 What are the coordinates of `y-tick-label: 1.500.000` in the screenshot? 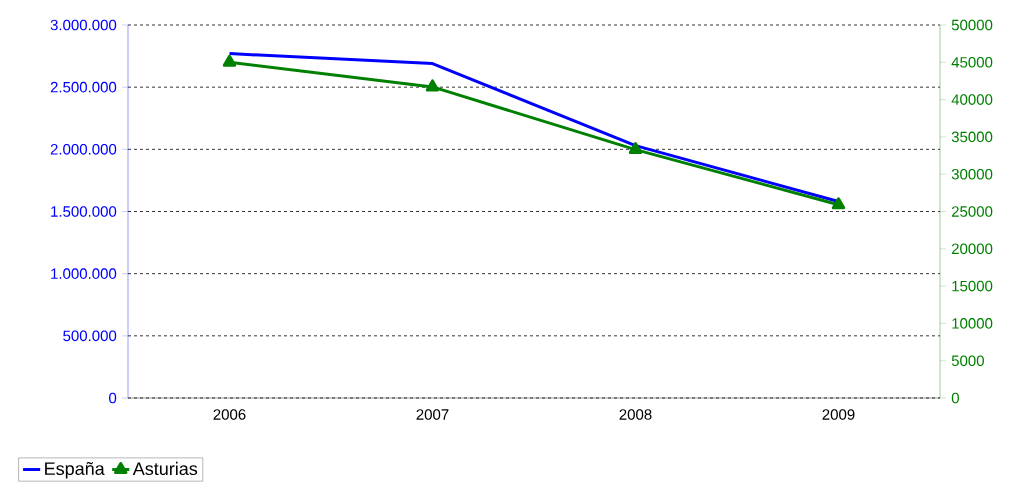 It's located at (84, 211).